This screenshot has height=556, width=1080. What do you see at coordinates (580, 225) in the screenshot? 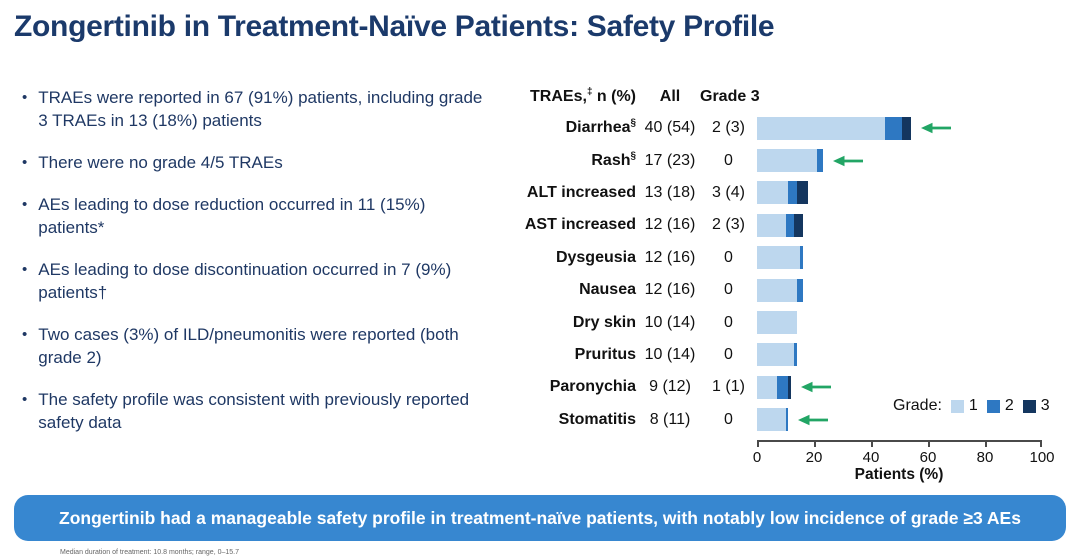
I see `trae-label: AST increased` at bounding box center [580, 225].